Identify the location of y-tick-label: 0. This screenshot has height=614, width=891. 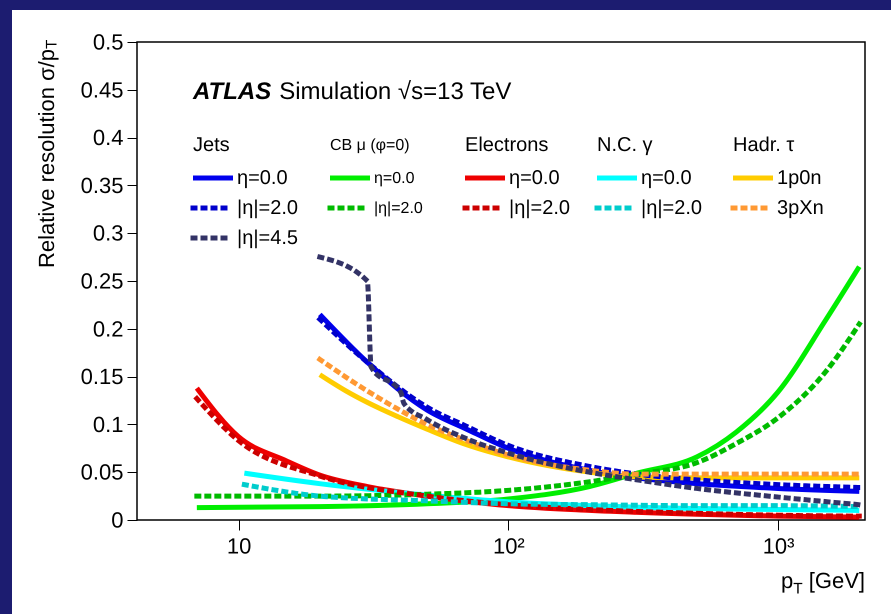
(117, 520).